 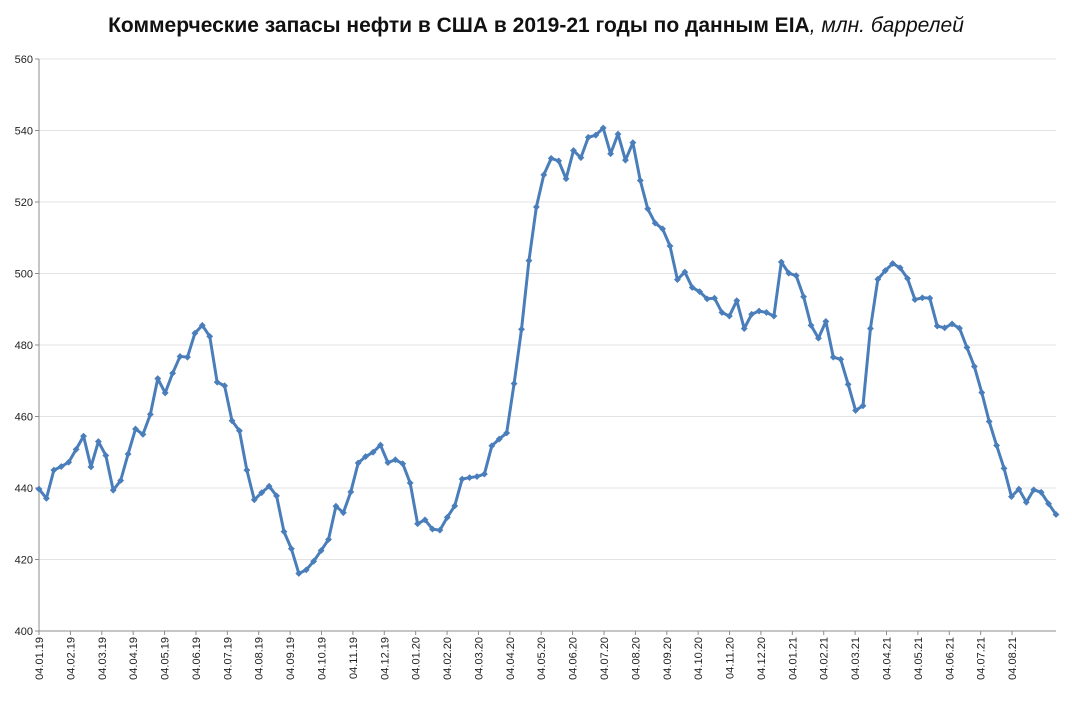 What do you see at coordinates (605, 658) in the screenshot?
I see `x-tick-label: 04.07.20` at bounding box center [605, 658].